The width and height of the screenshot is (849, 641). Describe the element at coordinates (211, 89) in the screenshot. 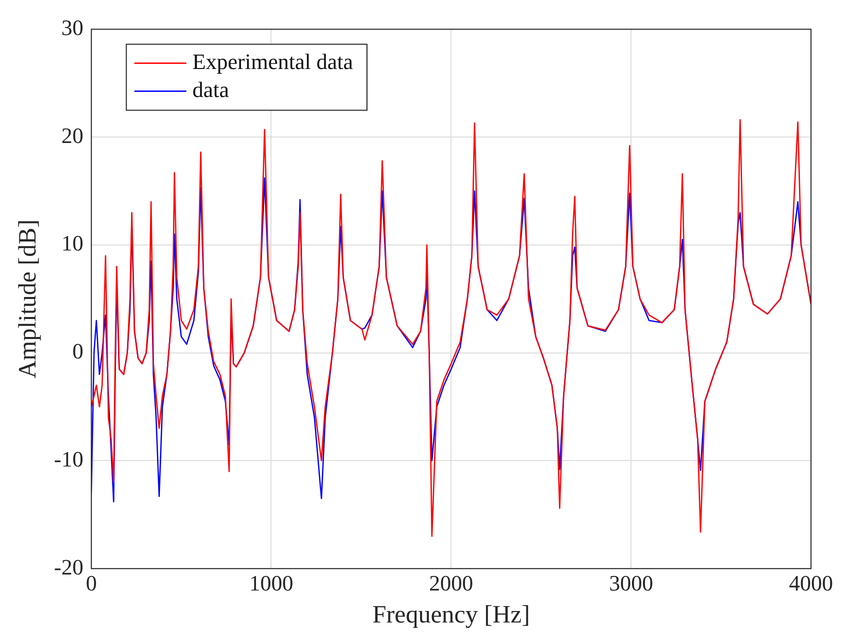

I see `legend-label: data` at that location.